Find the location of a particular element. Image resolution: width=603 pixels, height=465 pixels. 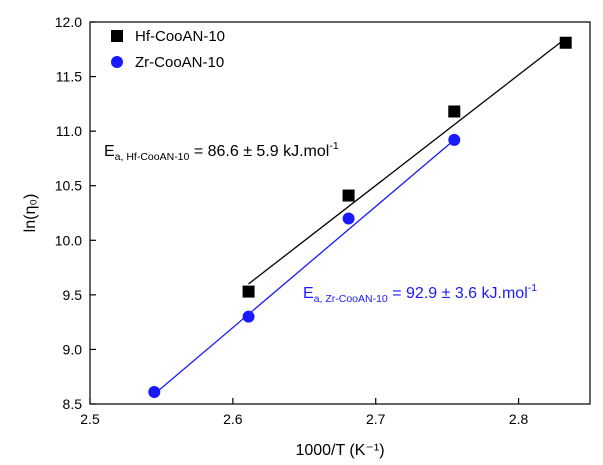

legend-marker-hf is located at coordinates (117, 36).